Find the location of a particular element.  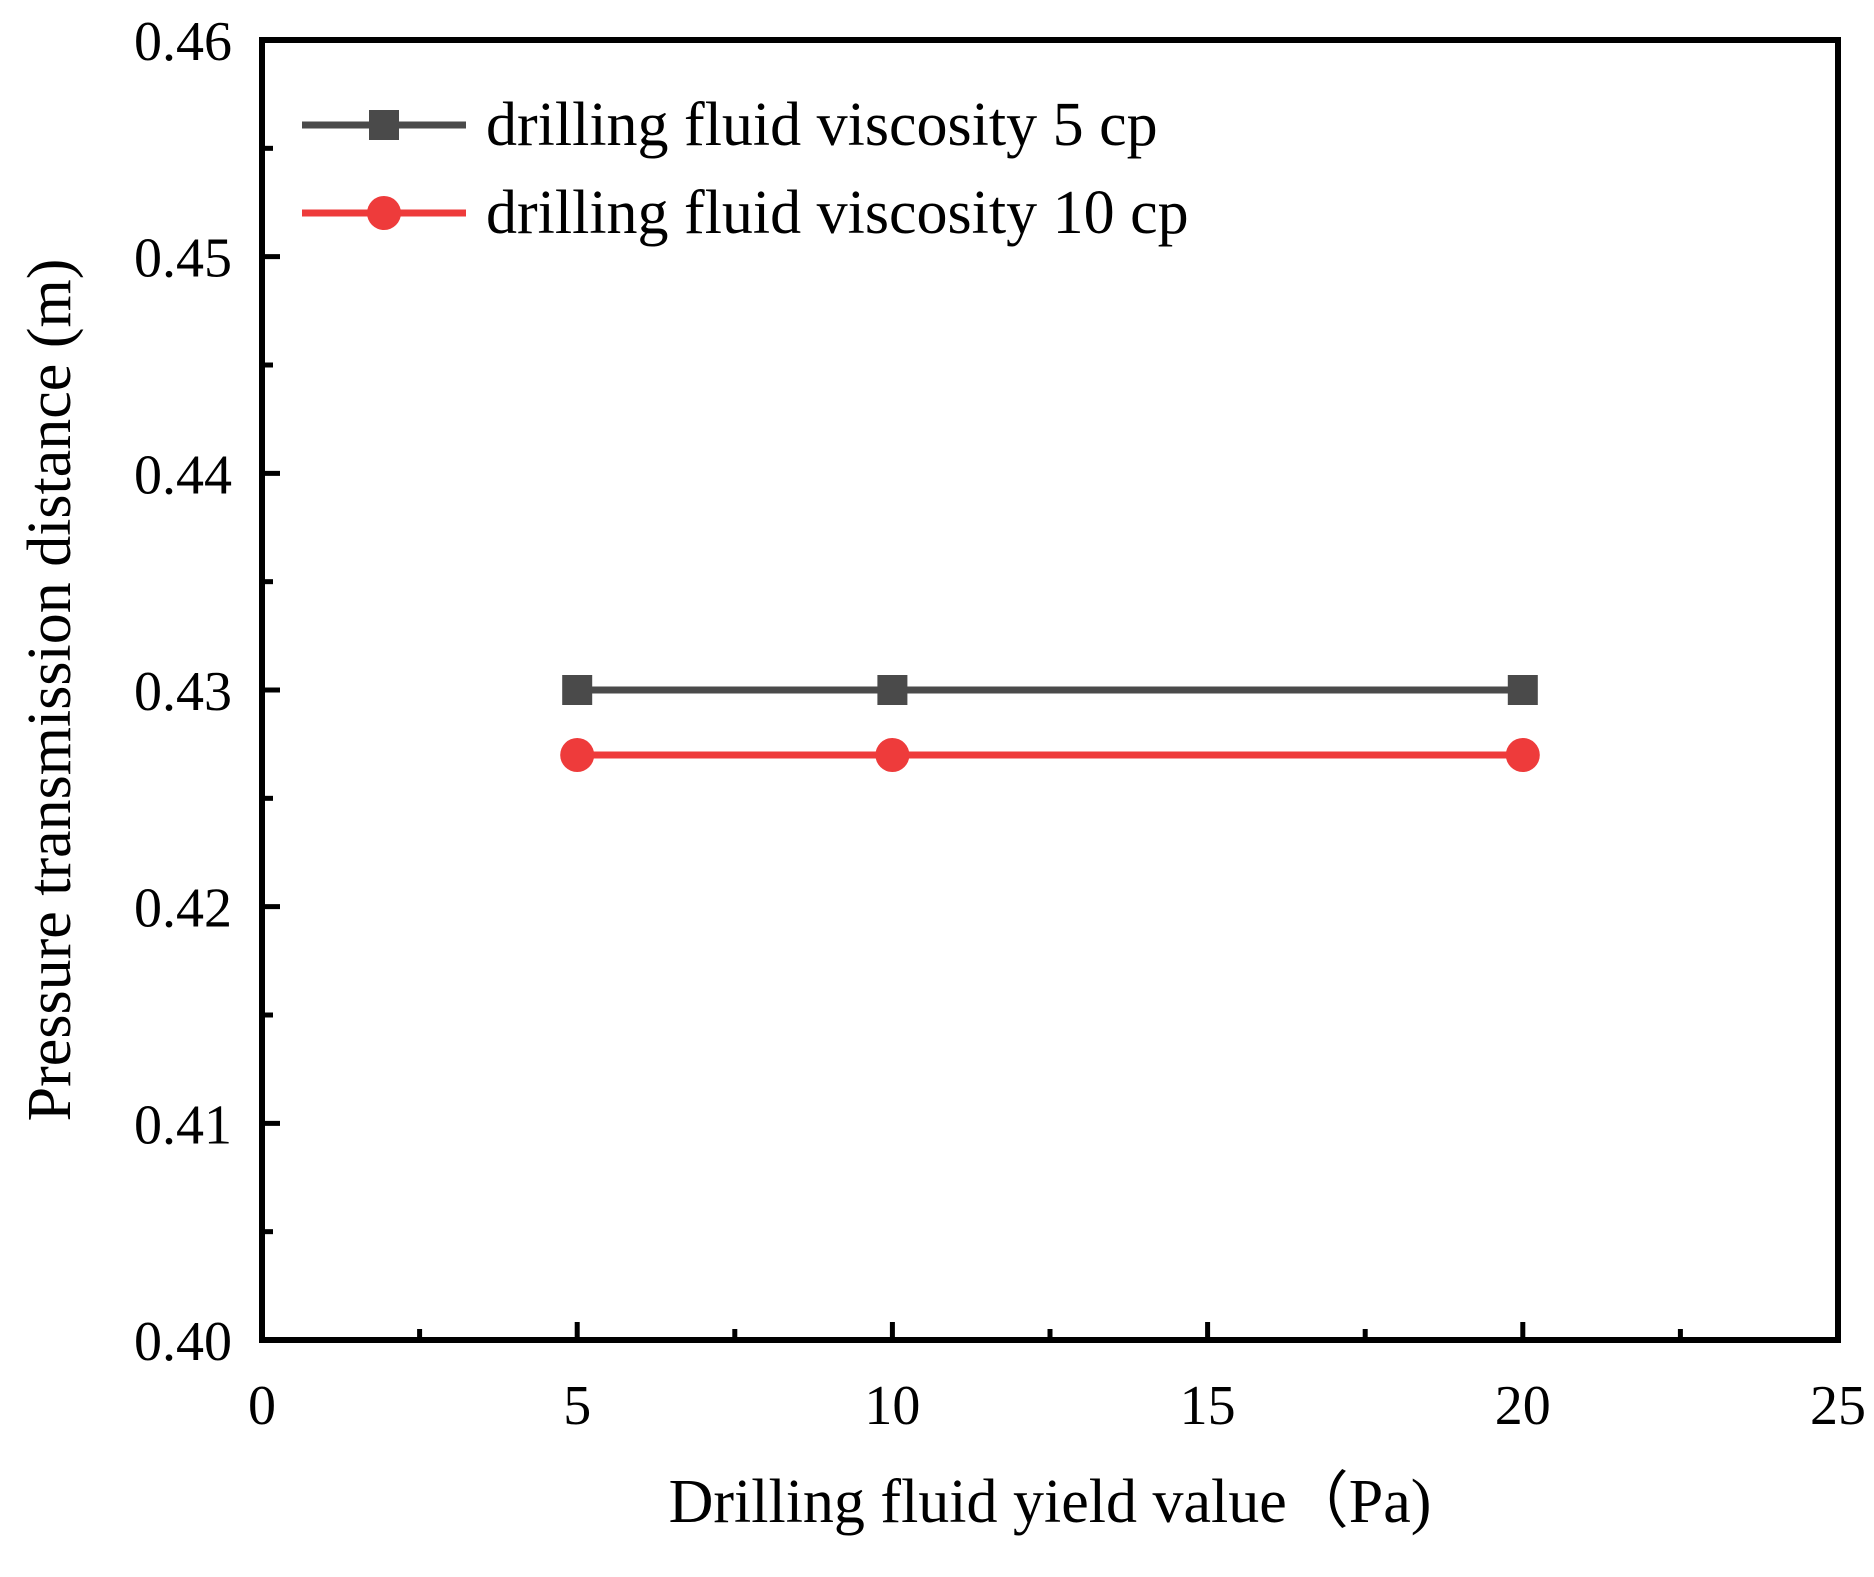

y-tick-label: 0.43 is located at coordinates (183, 692).